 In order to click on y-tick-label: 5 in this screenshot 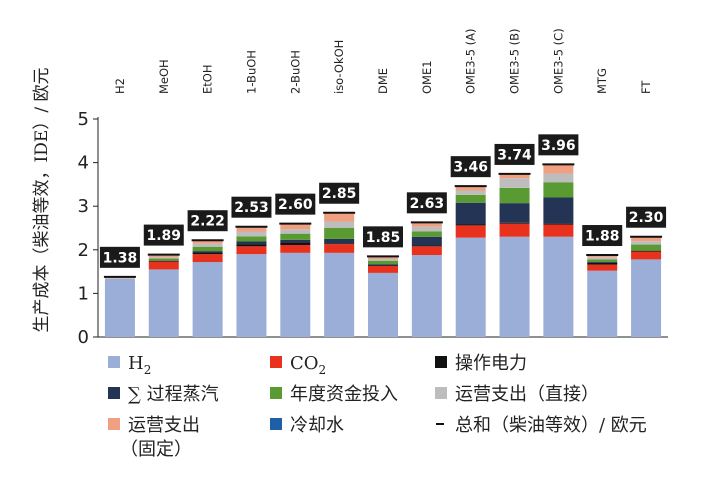, I will do `click(83, 119)`.